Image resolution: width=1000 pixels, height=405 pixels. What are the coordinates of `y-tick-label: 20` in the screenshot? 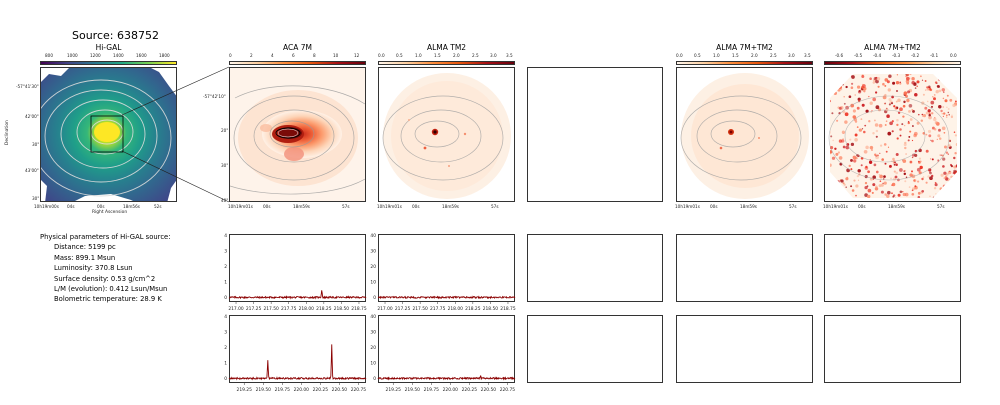 It's located at (373, 267).